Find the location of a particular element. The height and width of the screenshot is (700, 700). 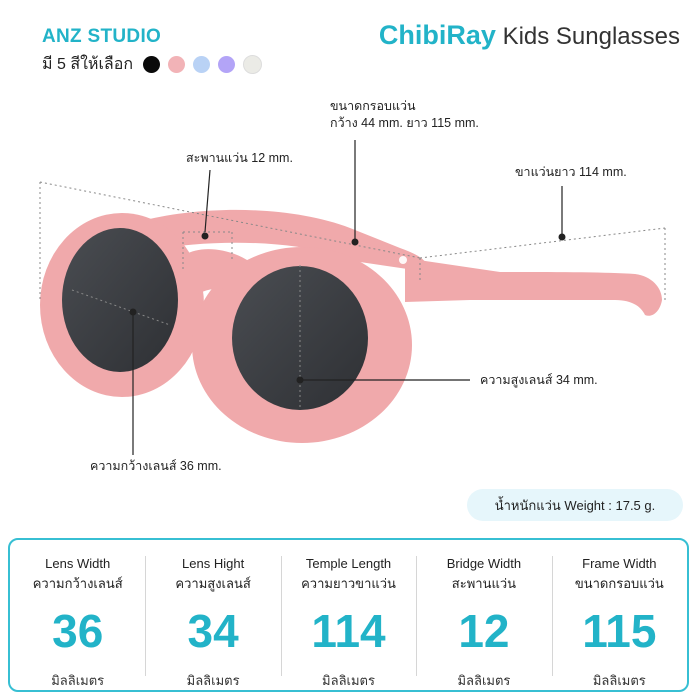

spec-label-th: ขนาดกรอบแว่น is located at coordinates (619, 583).